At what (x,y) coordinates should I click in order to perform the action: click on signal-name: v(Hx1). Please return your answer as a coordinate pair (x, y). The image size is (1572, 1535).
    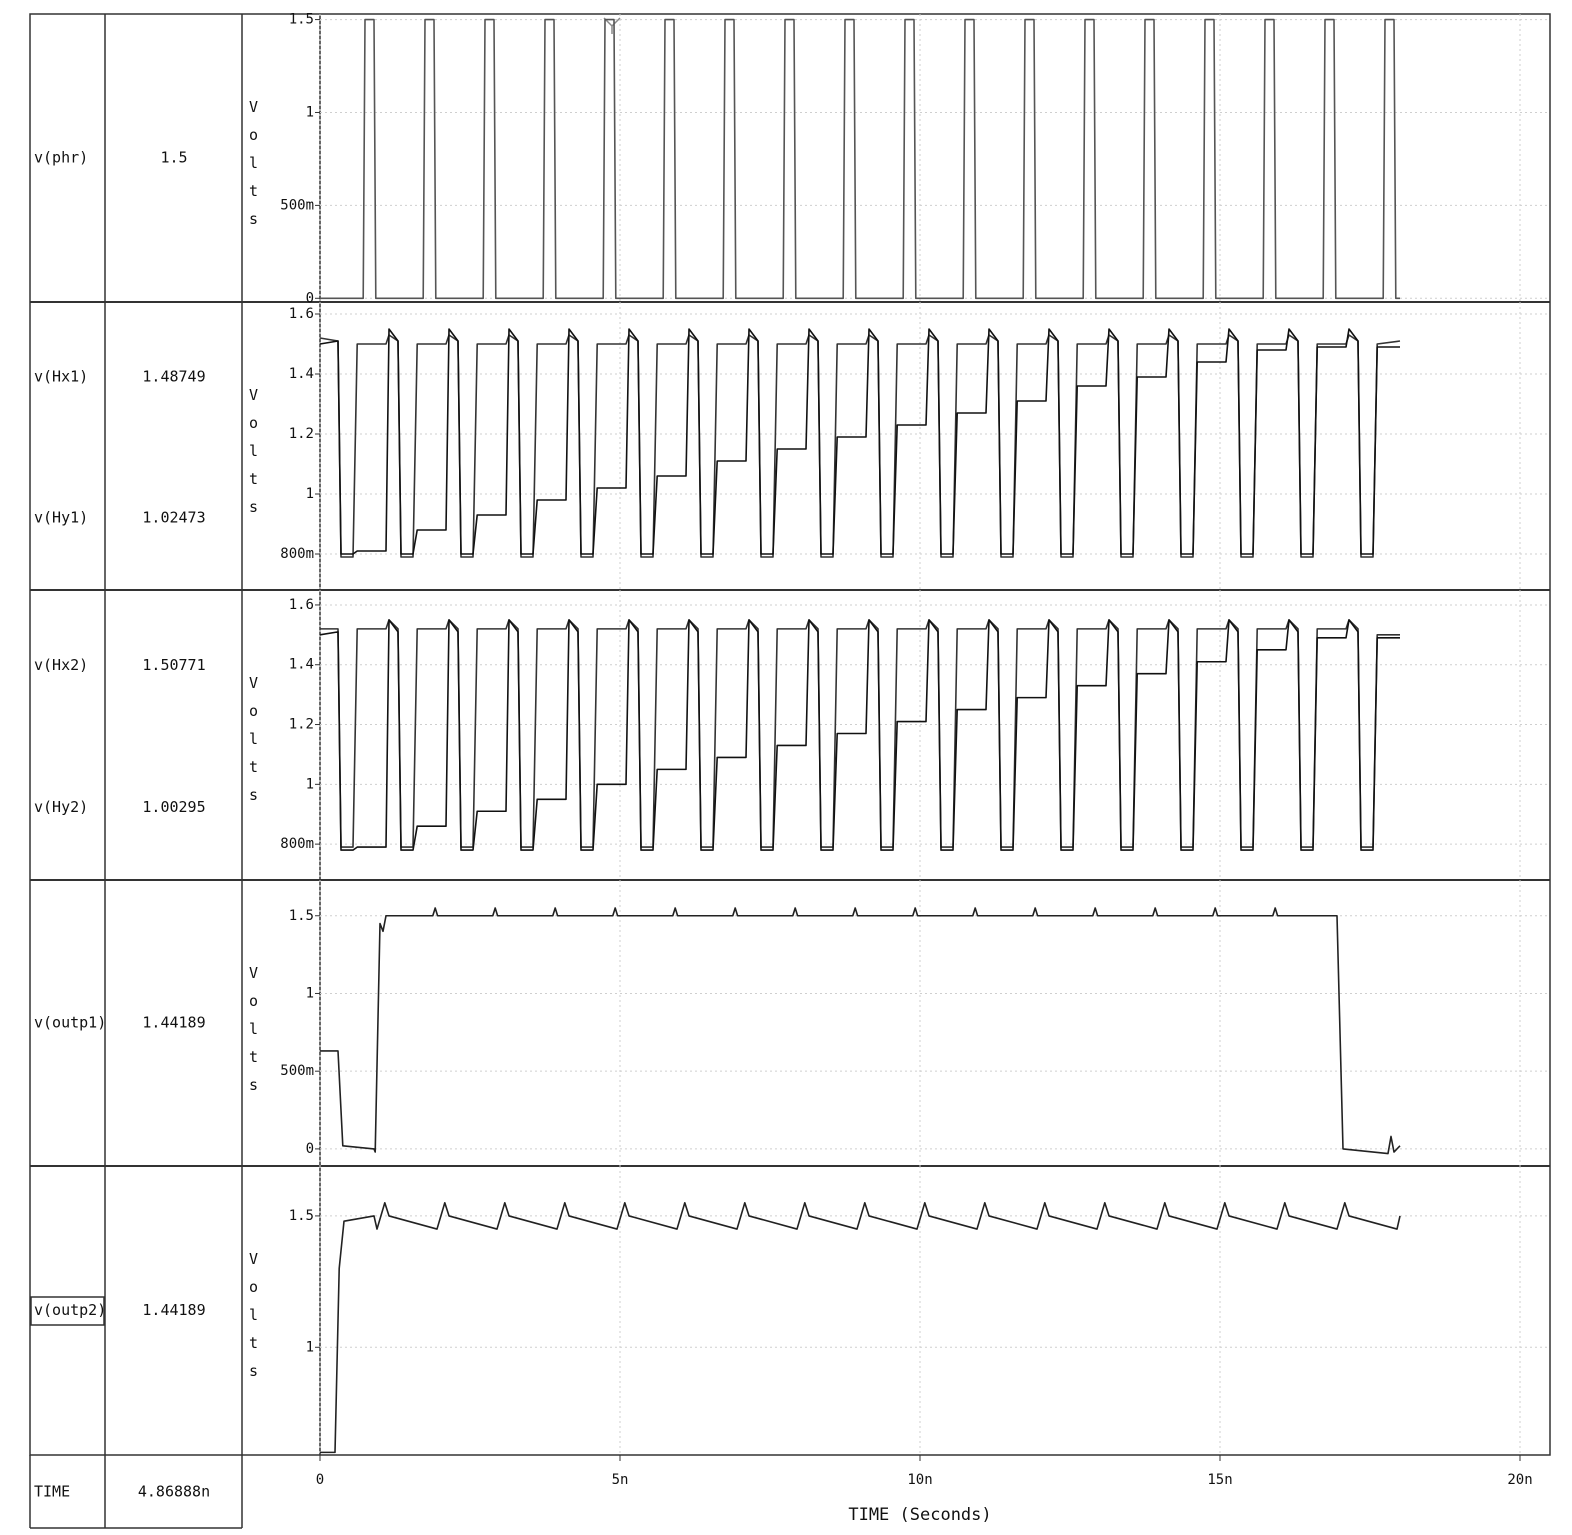
    Looking at the image, I should click on (61, 376).